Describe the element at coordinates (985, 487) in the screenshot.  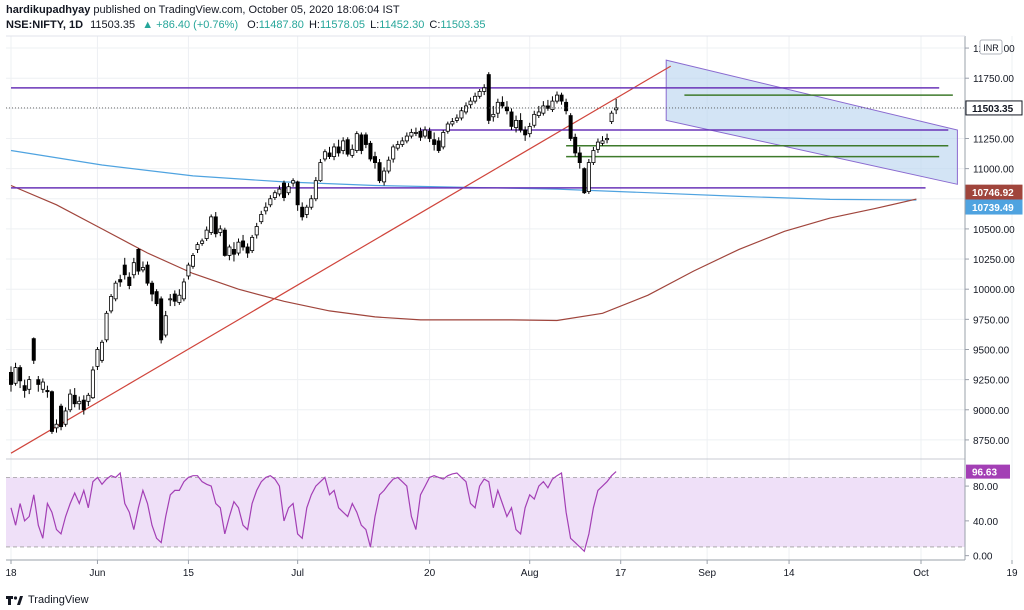
I see `rsi-tick-label: 80.00` at that location.